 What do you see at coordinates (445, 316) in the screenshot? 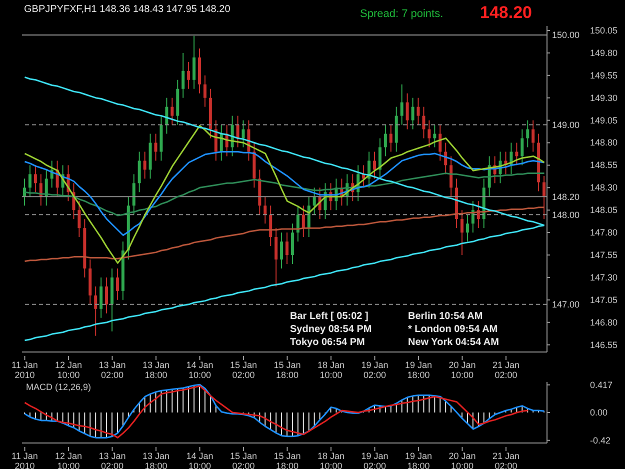
I see `annotation: Berlin 10:54 AM` at bounding box center [445, 316].